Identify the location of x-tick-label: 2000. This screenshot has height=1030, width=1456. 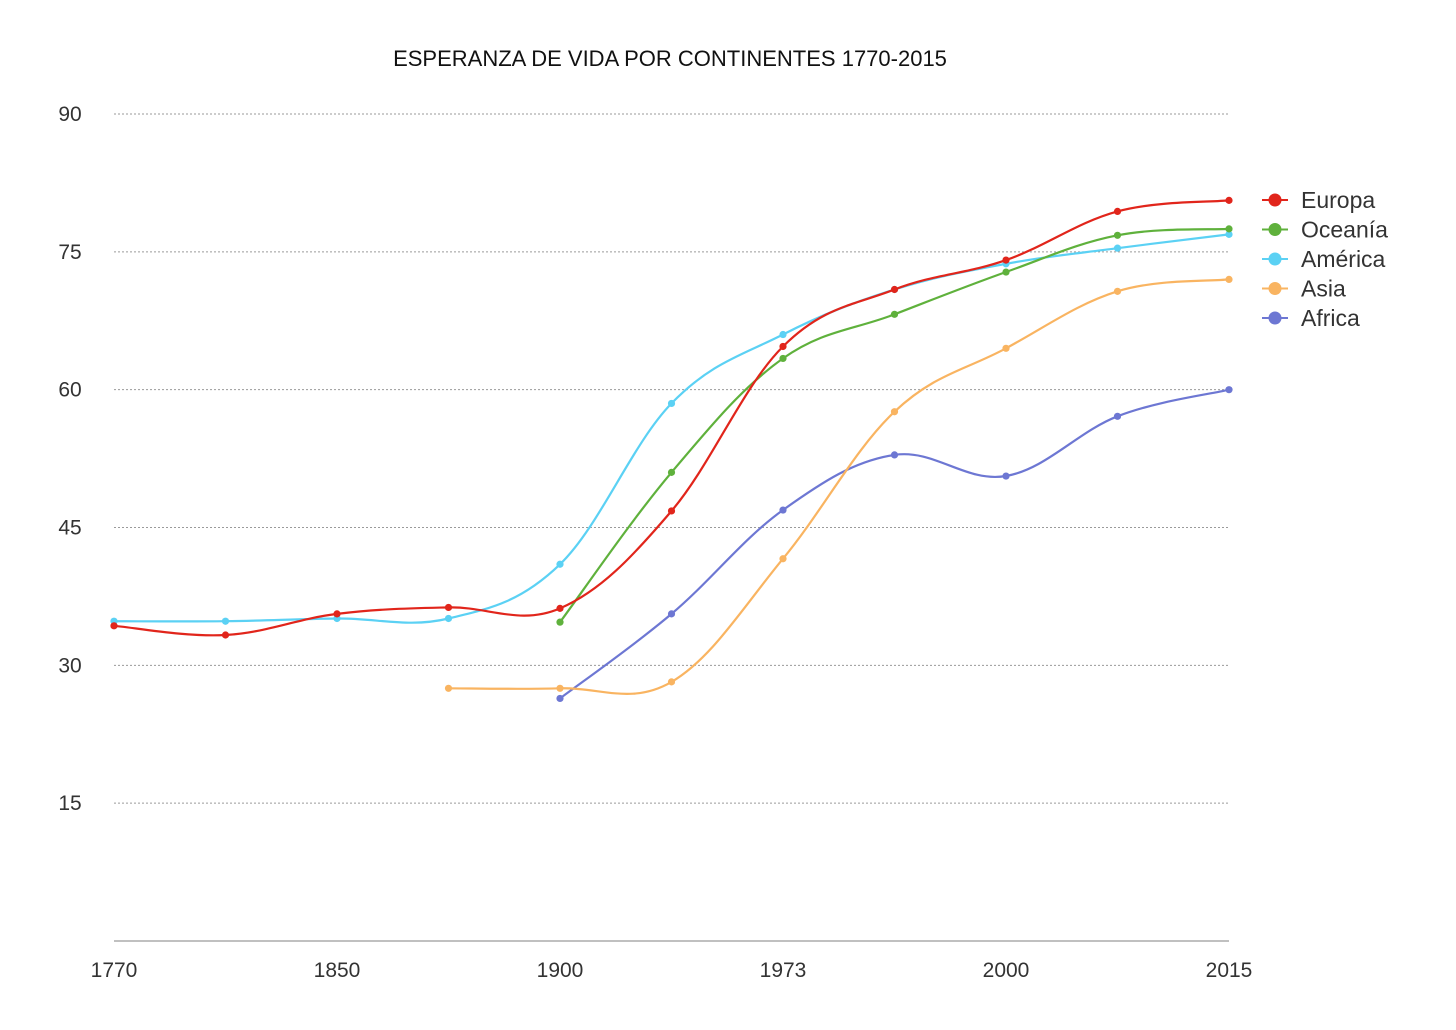
(1006, 970).